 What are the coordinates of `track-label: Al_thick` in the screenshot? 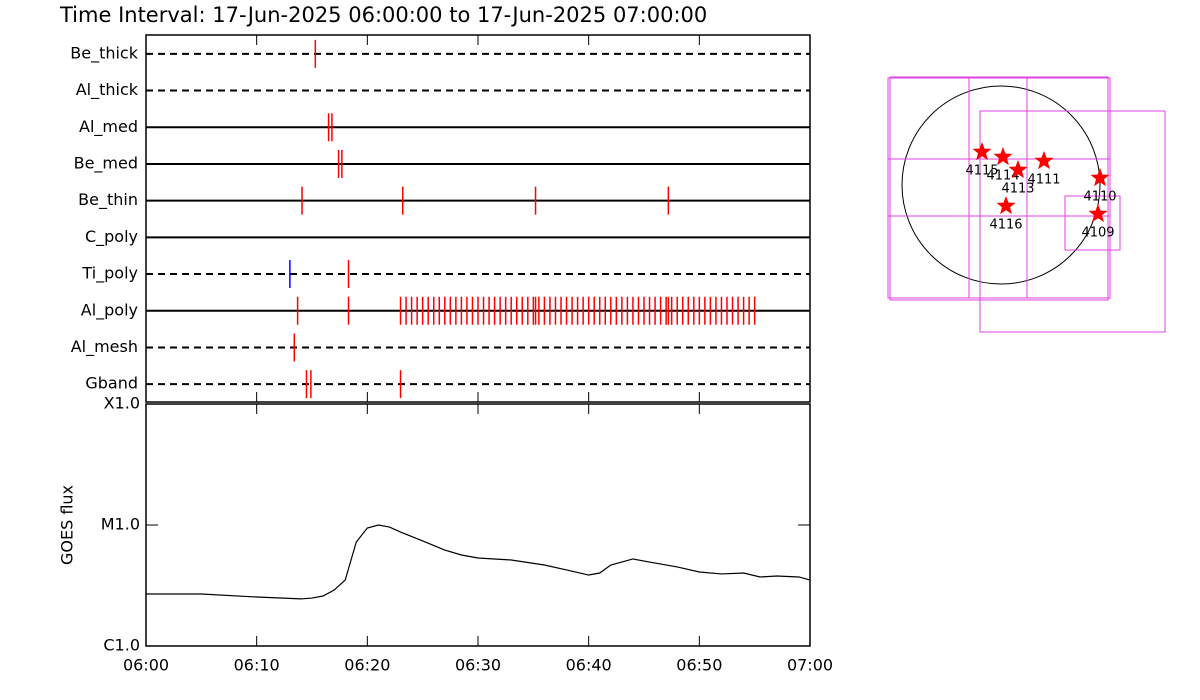 It's located at (107, 90).